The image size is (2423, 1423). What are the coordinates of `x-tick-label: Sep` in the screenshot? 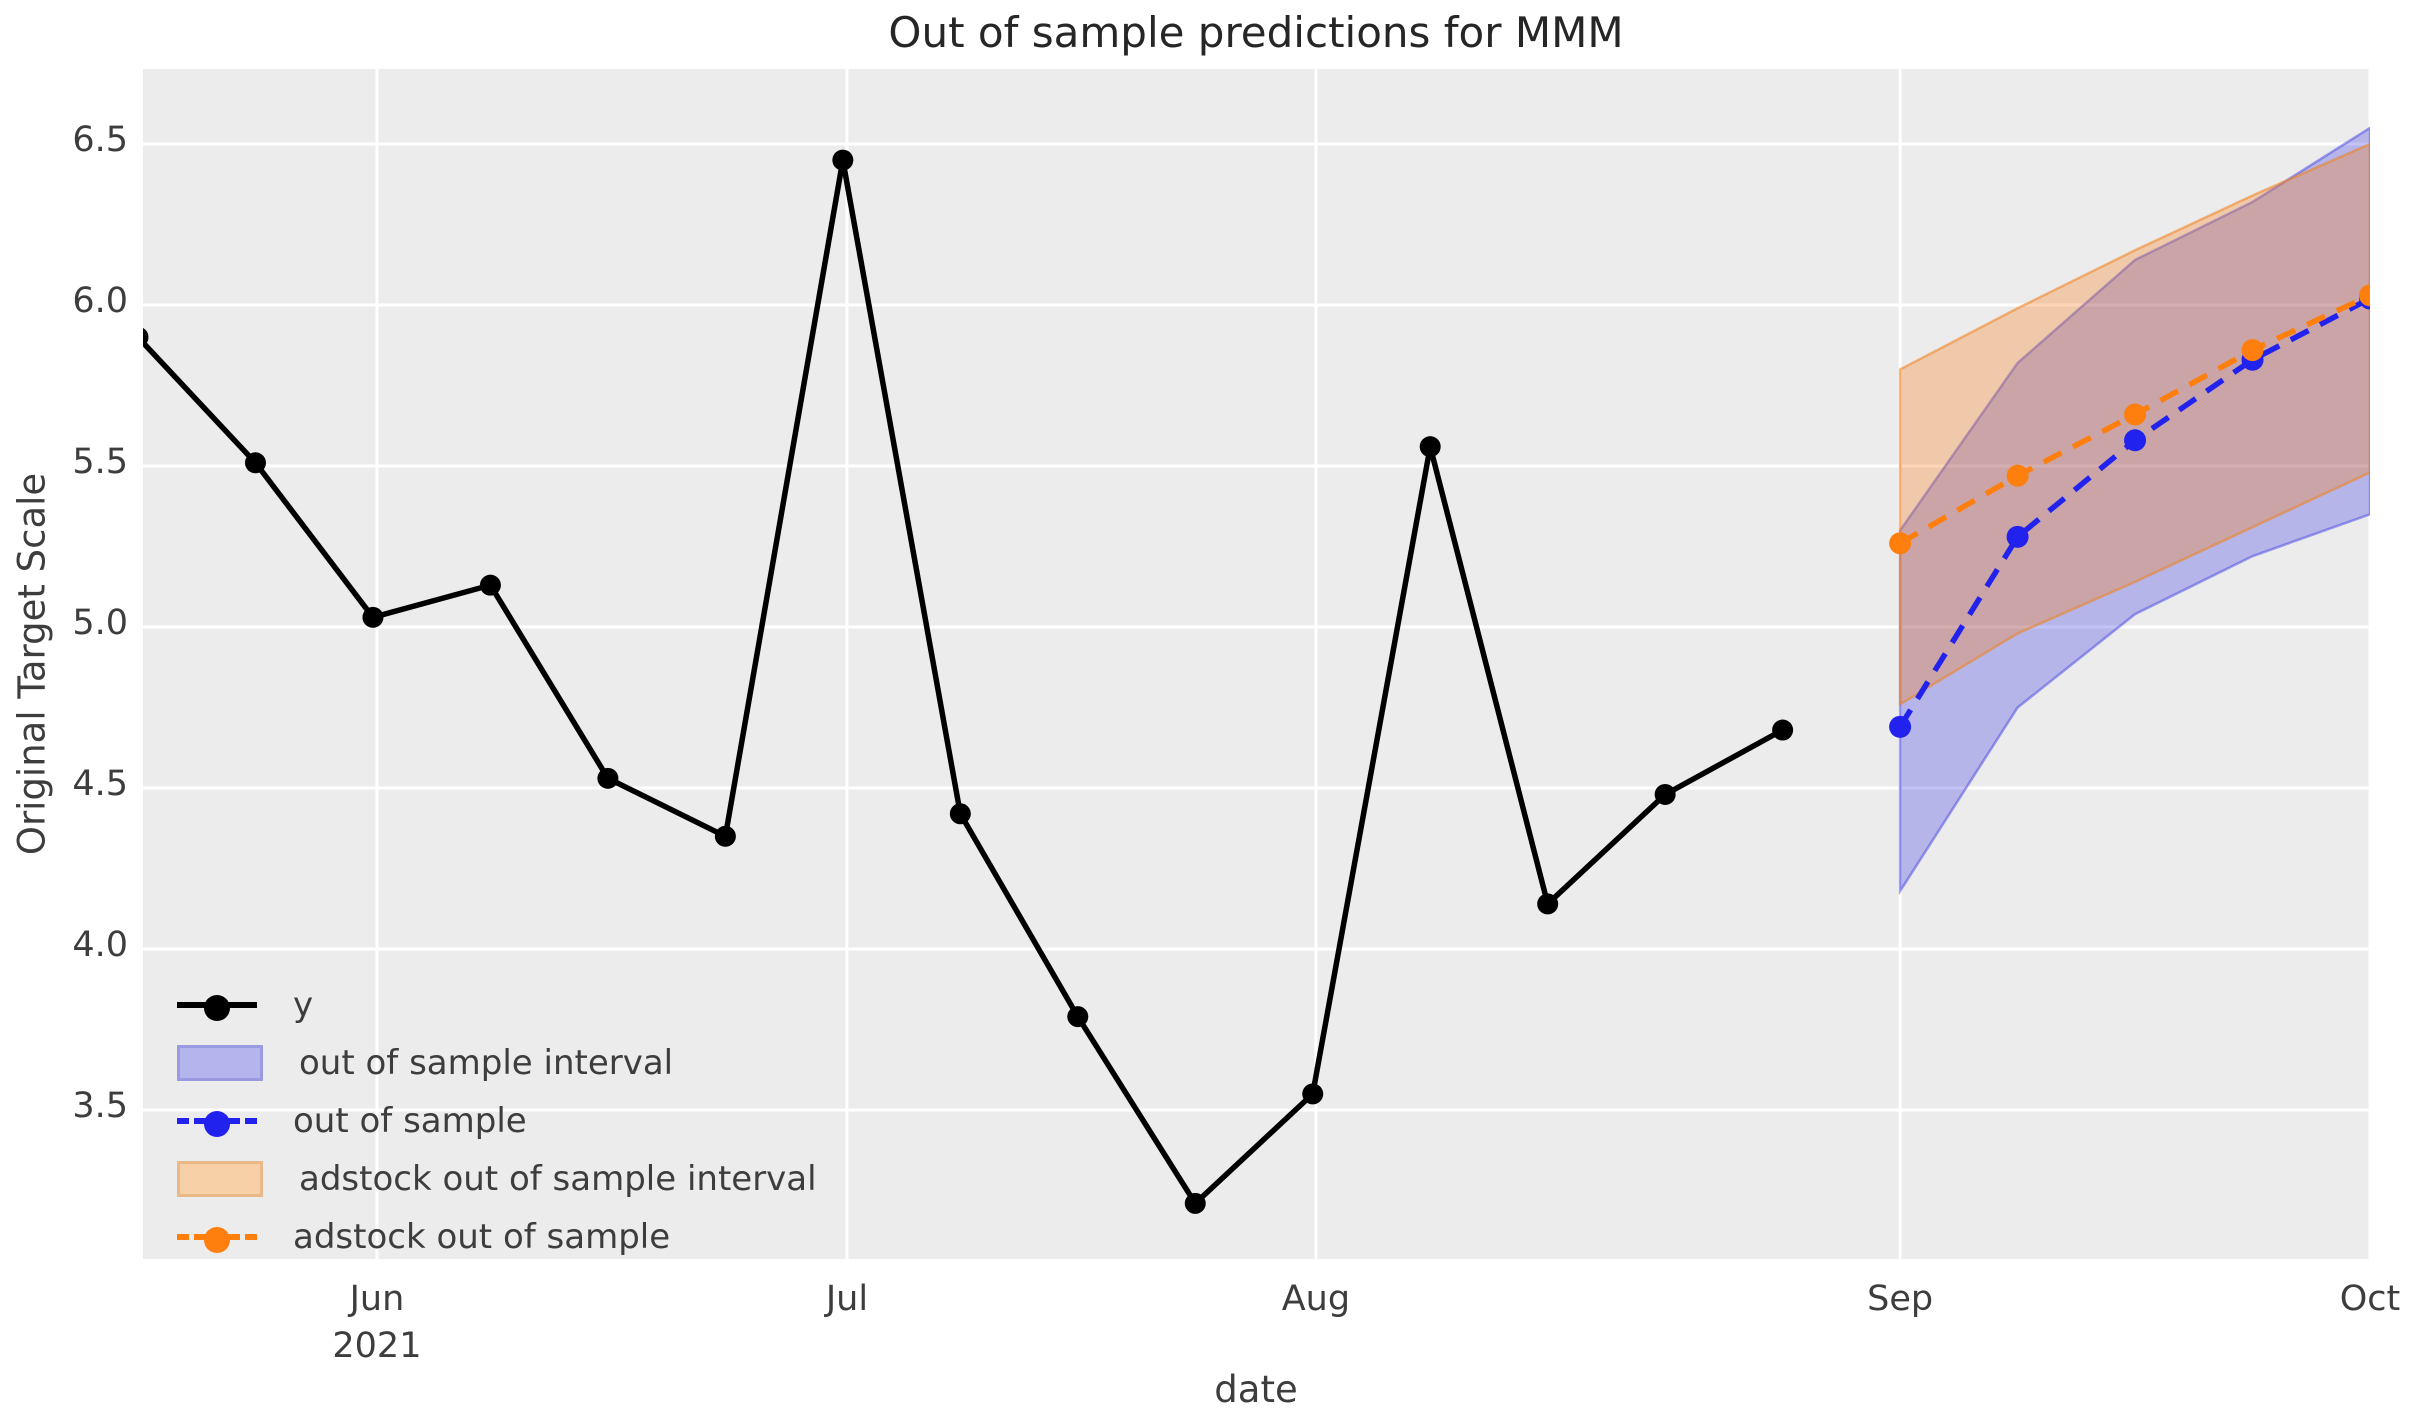 It's located at (1900, 1299).